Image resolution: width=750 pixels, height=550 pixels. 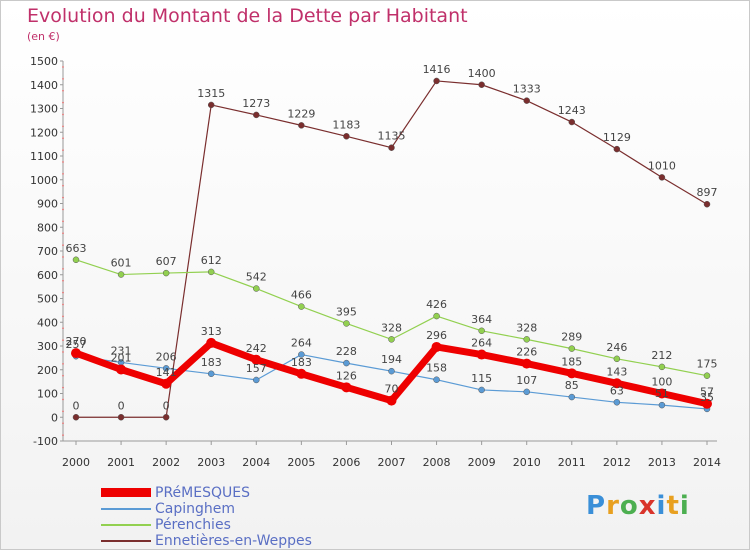 What do you see at coordinates (391, 327) in the screenshot?
I see `data-label: 328` at bounding box center [391, 327].